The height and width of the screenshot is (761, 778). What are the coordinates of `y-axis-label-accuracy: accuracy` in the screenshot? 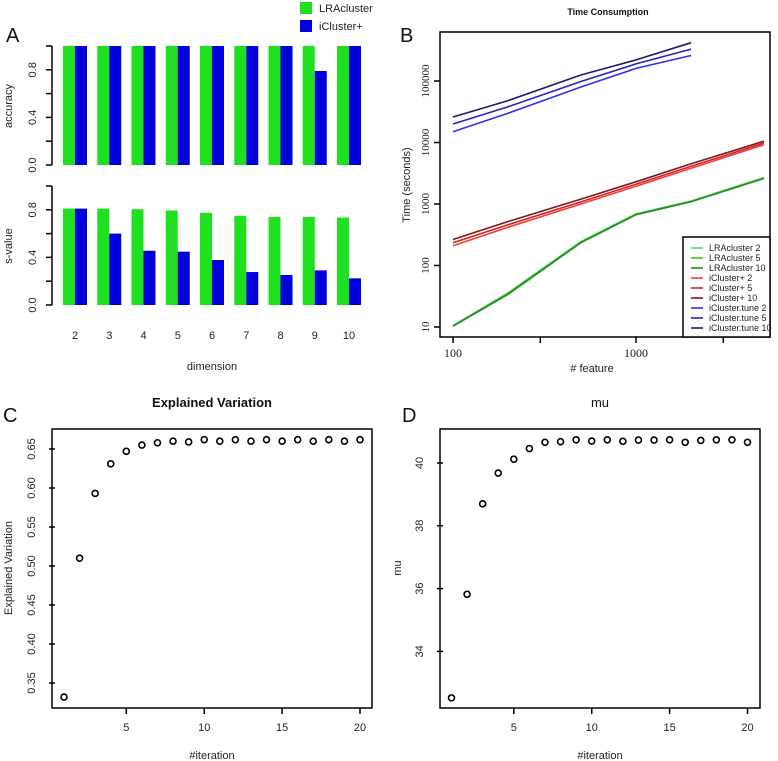 It's located at (9, 105).